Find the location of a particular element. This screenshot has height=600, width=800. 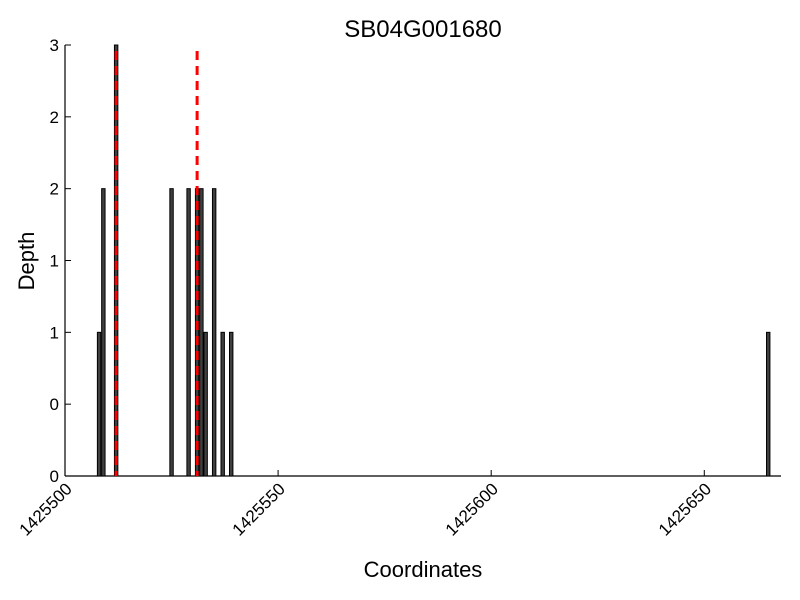

x-axis-label: Coordinates is located at coordinates (423, 569).